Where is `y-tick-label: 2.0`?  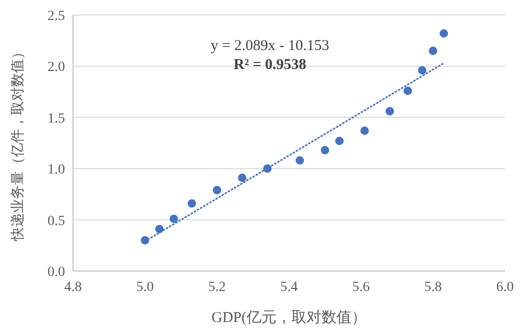 y-tick-label: 2.0 is located at coordinates (56, 68).